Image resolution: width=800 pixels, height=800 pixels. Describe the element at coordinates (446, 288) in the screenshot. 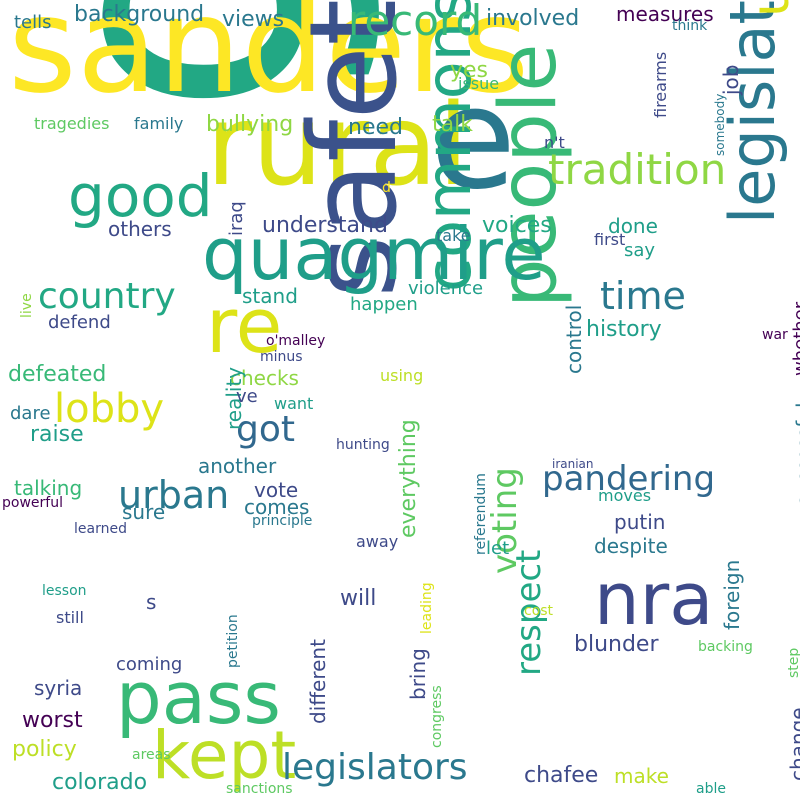

I see `word-violence: violence` at that location.